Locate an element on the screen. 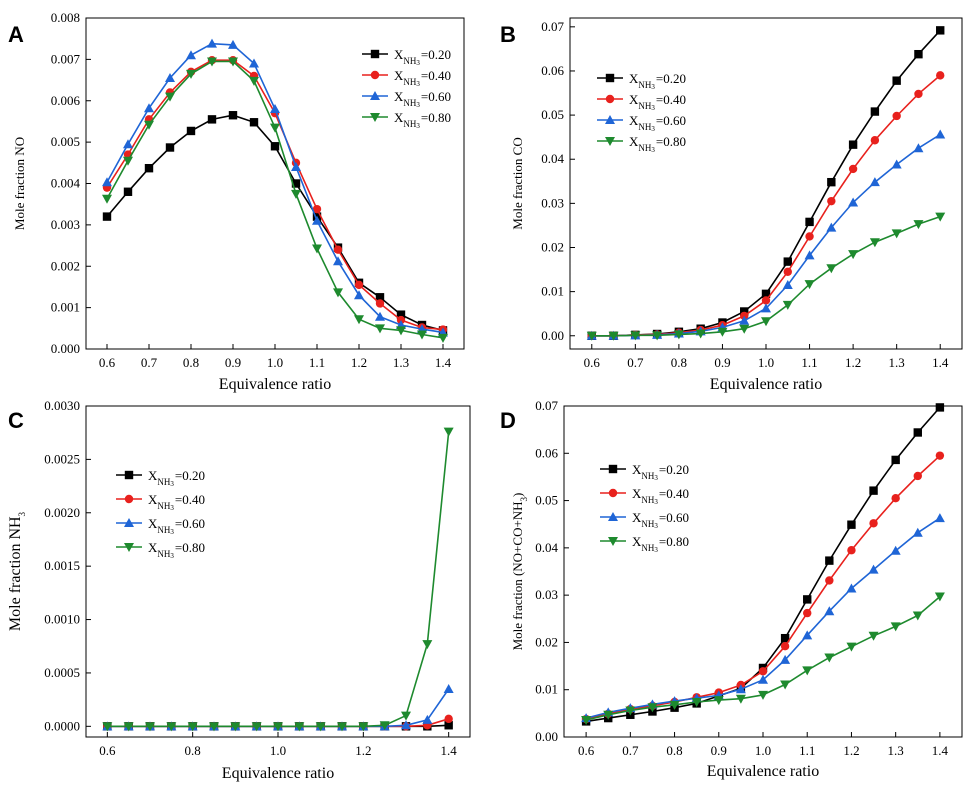 The width and height of the screenshot is (976, 788). x-tick-label: 1.3 is located at coordinates (896, 750).